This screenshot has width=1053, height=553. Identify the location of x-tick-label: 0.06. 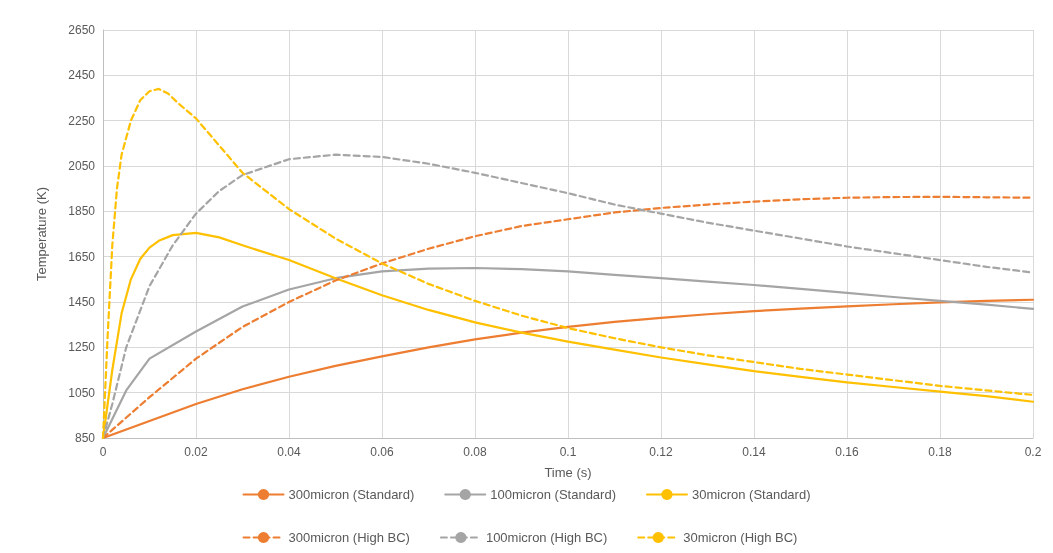
(382, 452).